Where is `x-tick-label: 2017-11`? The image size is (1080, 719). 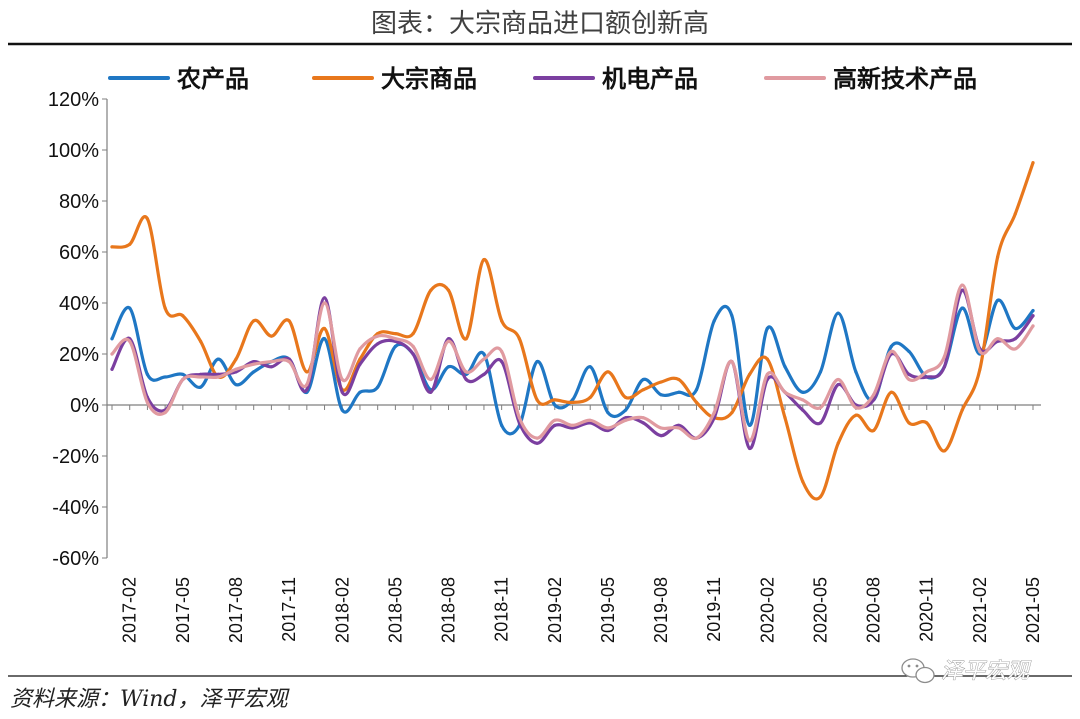
x-tick-label: 2017-11 is located at coordinates (289, 609).